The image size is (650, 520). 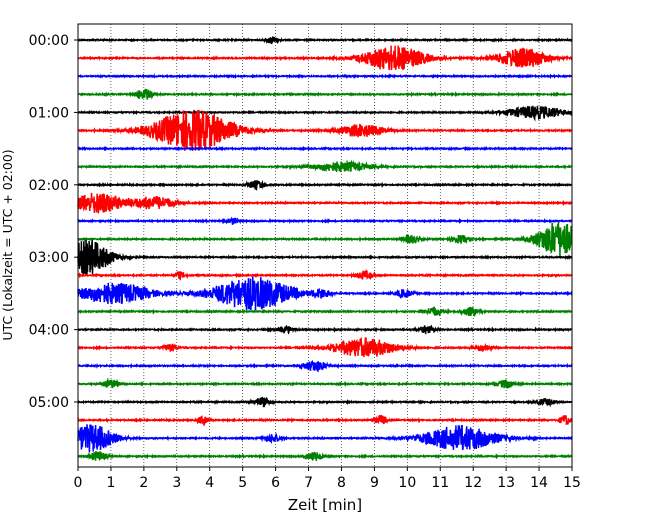 What do you see at coordinates (209, 483) in the screenshot?
I see `x-tick-label: 4` at bounding box center [209, 483].